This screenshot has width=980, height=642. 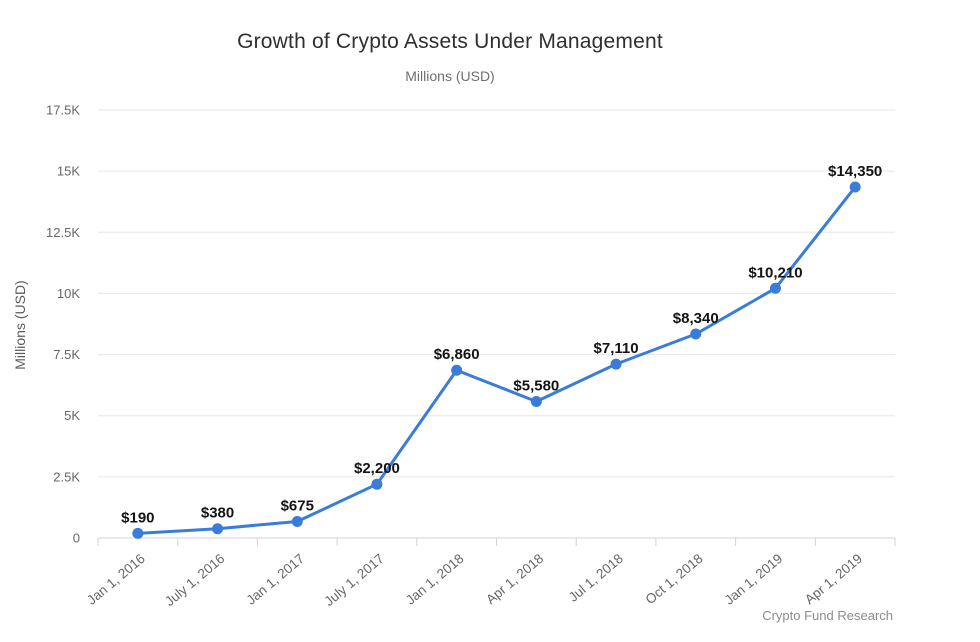 I want to click on x-tick-label: Oct 1, 2018, so click(x=674, y=579).